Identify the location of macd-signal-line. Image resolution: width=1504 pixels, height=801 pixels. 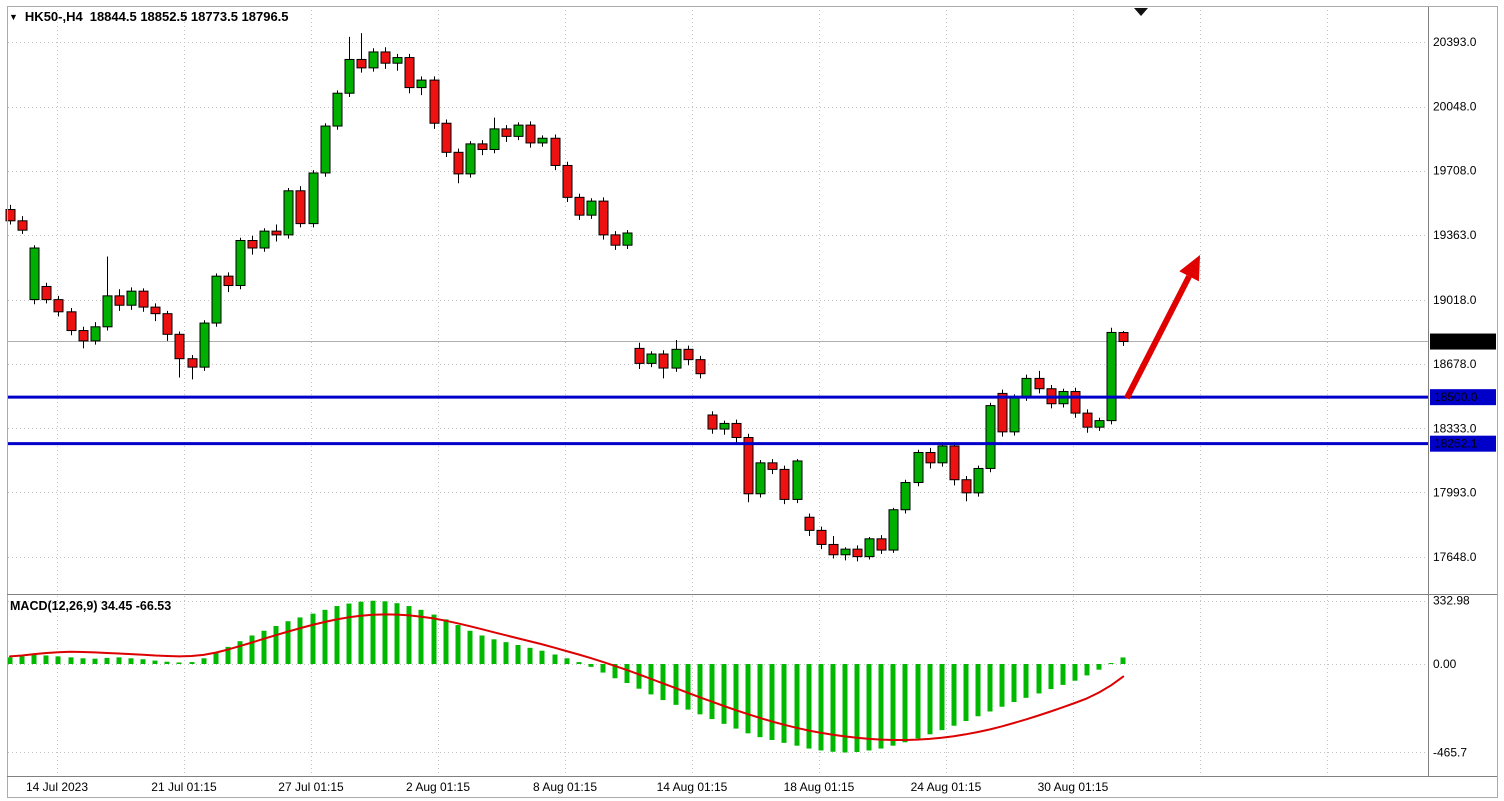
(567, 677).